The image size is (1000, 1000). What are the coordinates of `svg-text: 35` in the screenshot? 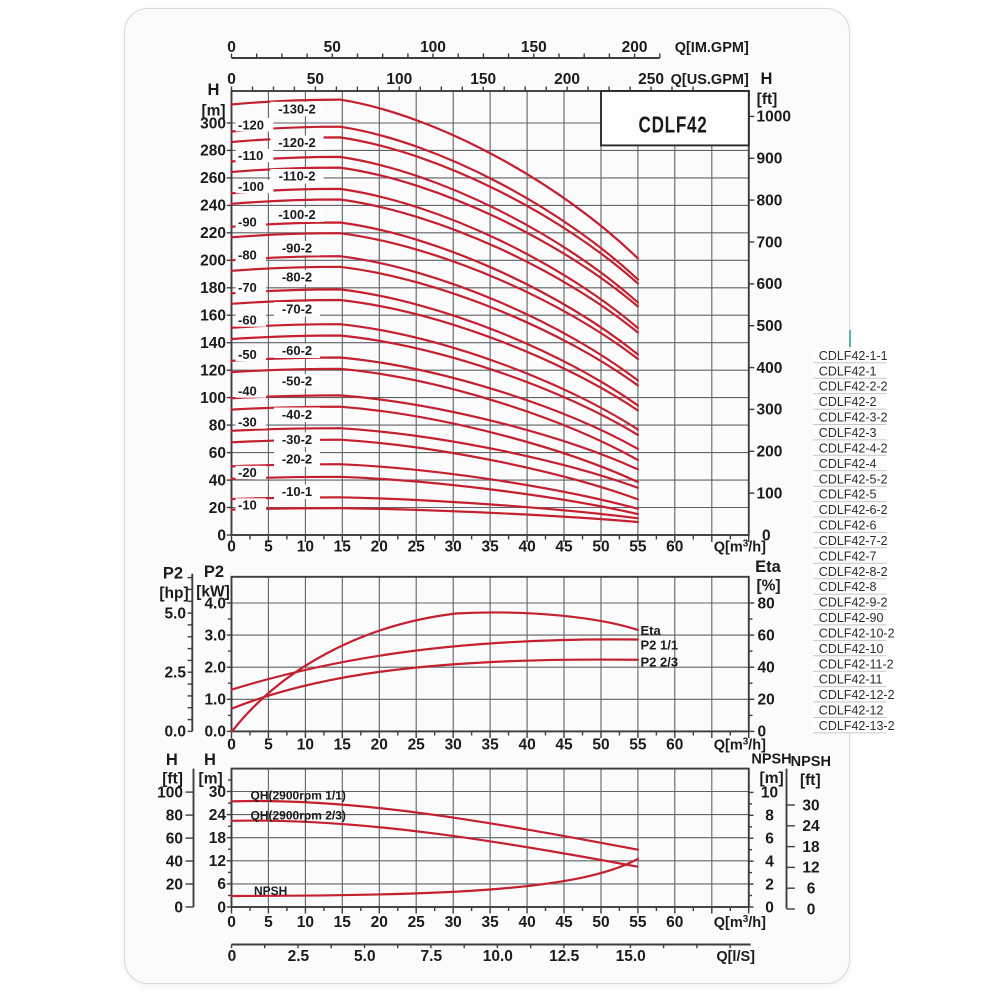 It's located at (490, 922).